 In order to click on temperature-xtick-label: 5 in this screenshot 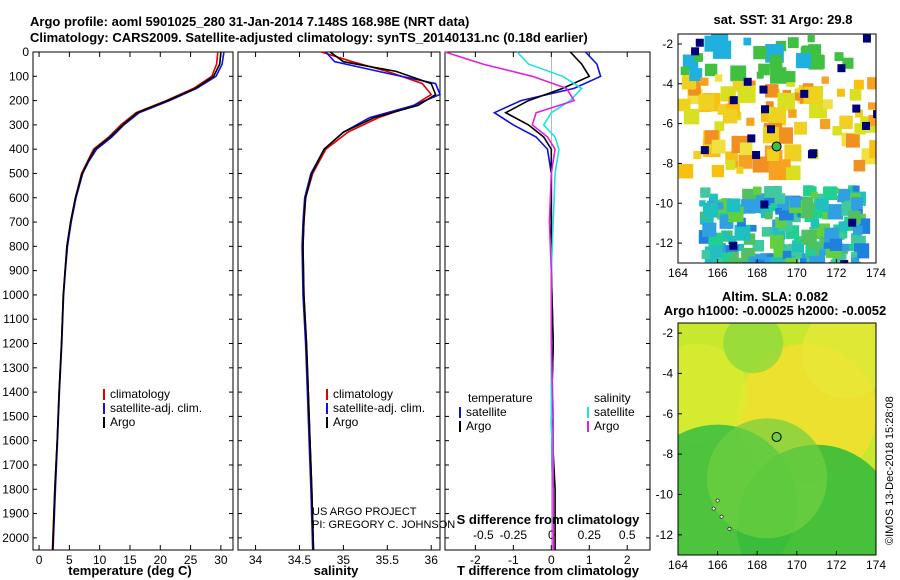, I will do `click(69, 560)`.